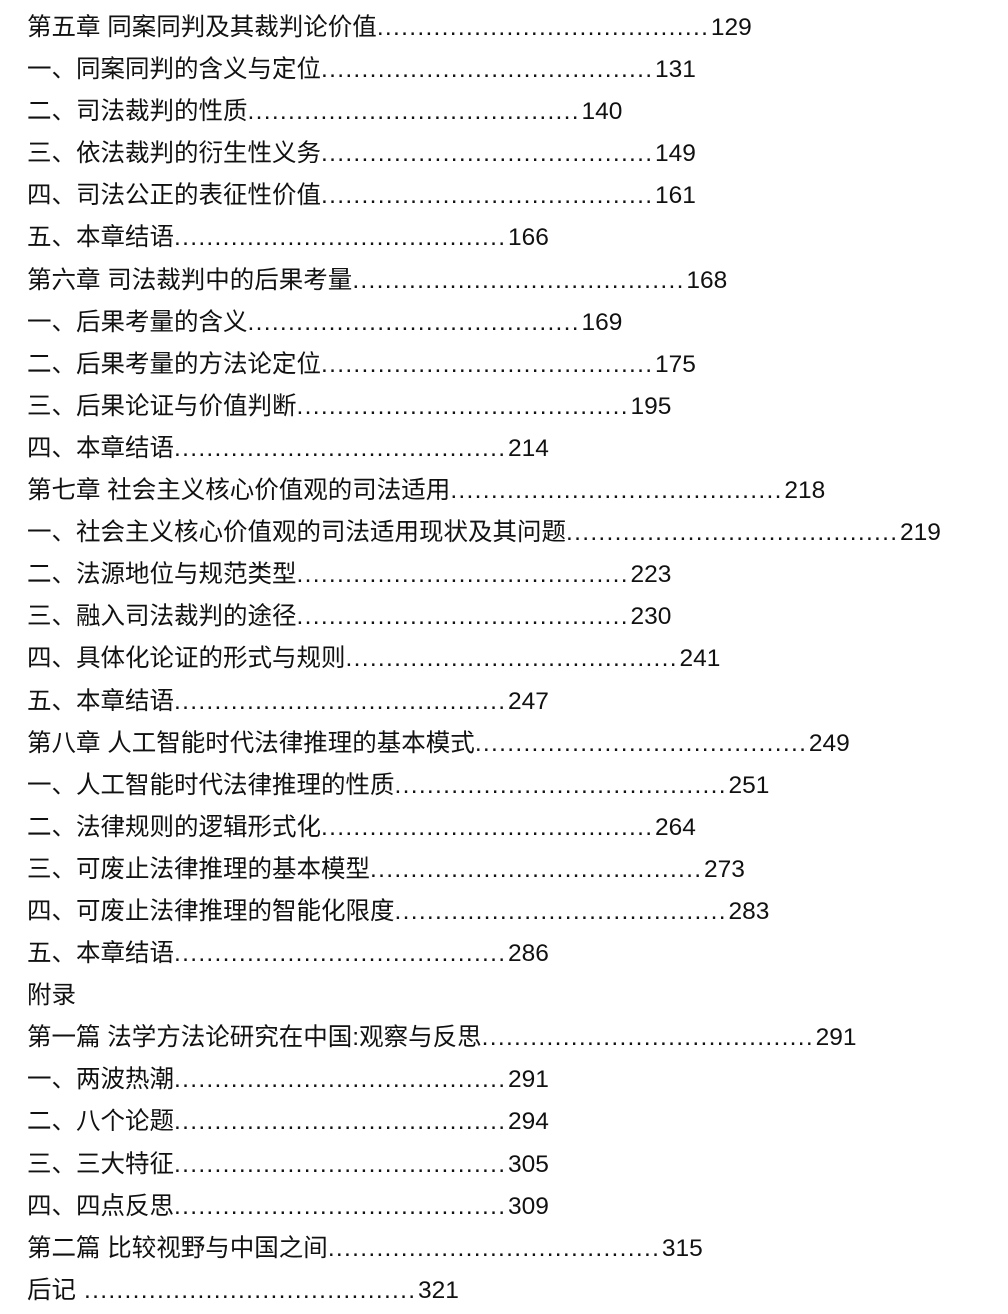 This screenshot has height=1314, width=1008. What do you see at coordinates (675, 827) in the screenshot?
I see `toc-entry-page: 264` at bounding box center [675, 827].